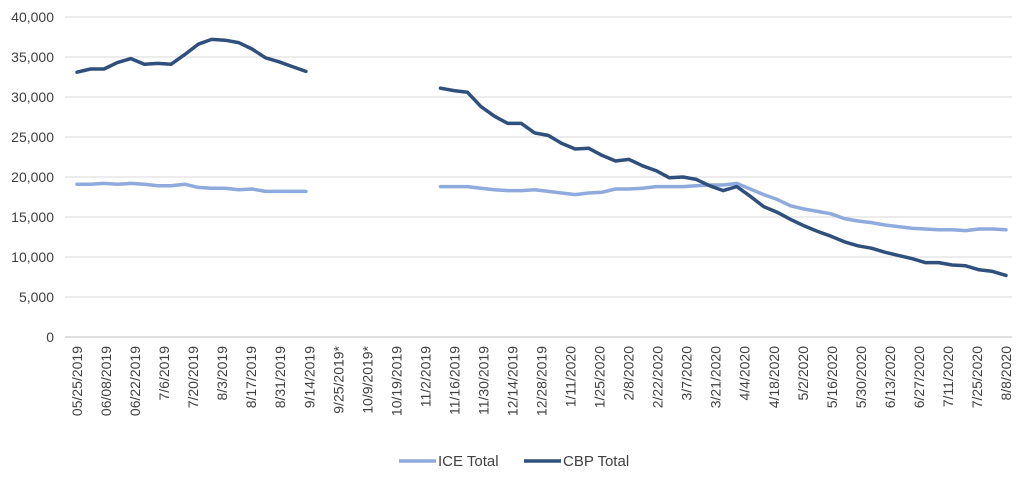 Image resolution: width=1024 pixels, height=489 pixels. What do you see at coordinates (890, 377) in the screenshot?
I see `x-tick-label: 6/13/2020` at bounding box center [890, 377].